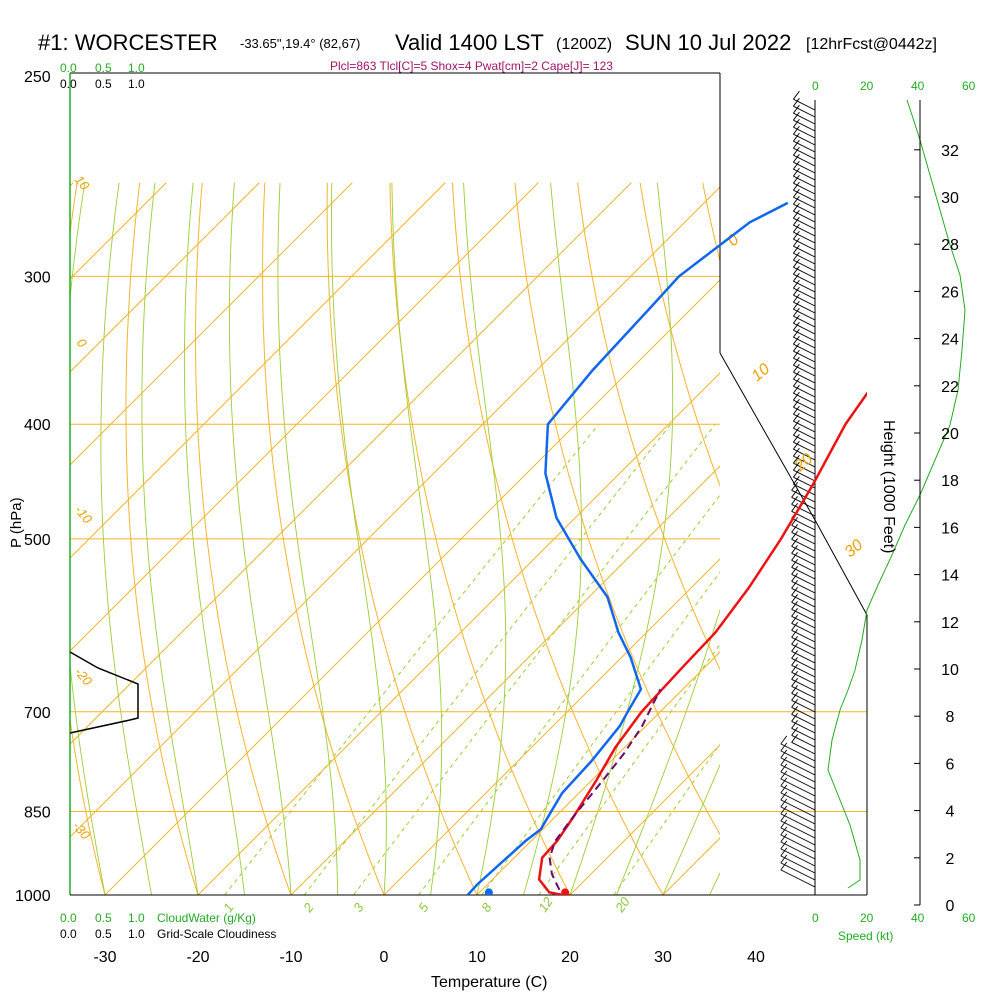  I want to click on height-tick-label: 26, so click(950, 292).